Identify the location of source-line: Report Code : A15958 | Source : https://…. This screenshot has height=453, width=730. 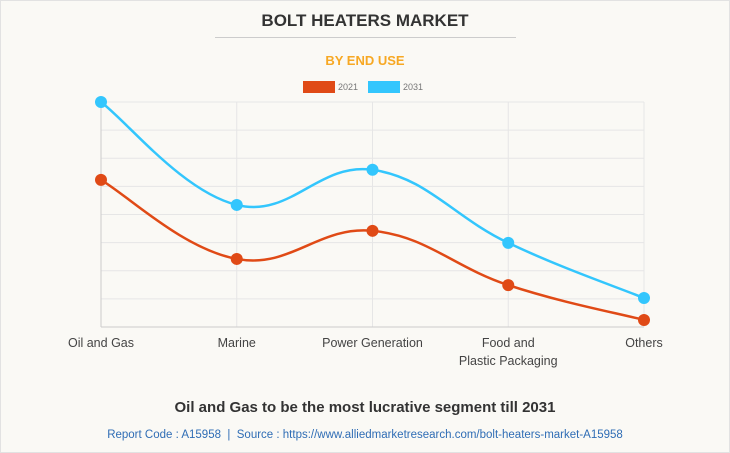
(365, 435).